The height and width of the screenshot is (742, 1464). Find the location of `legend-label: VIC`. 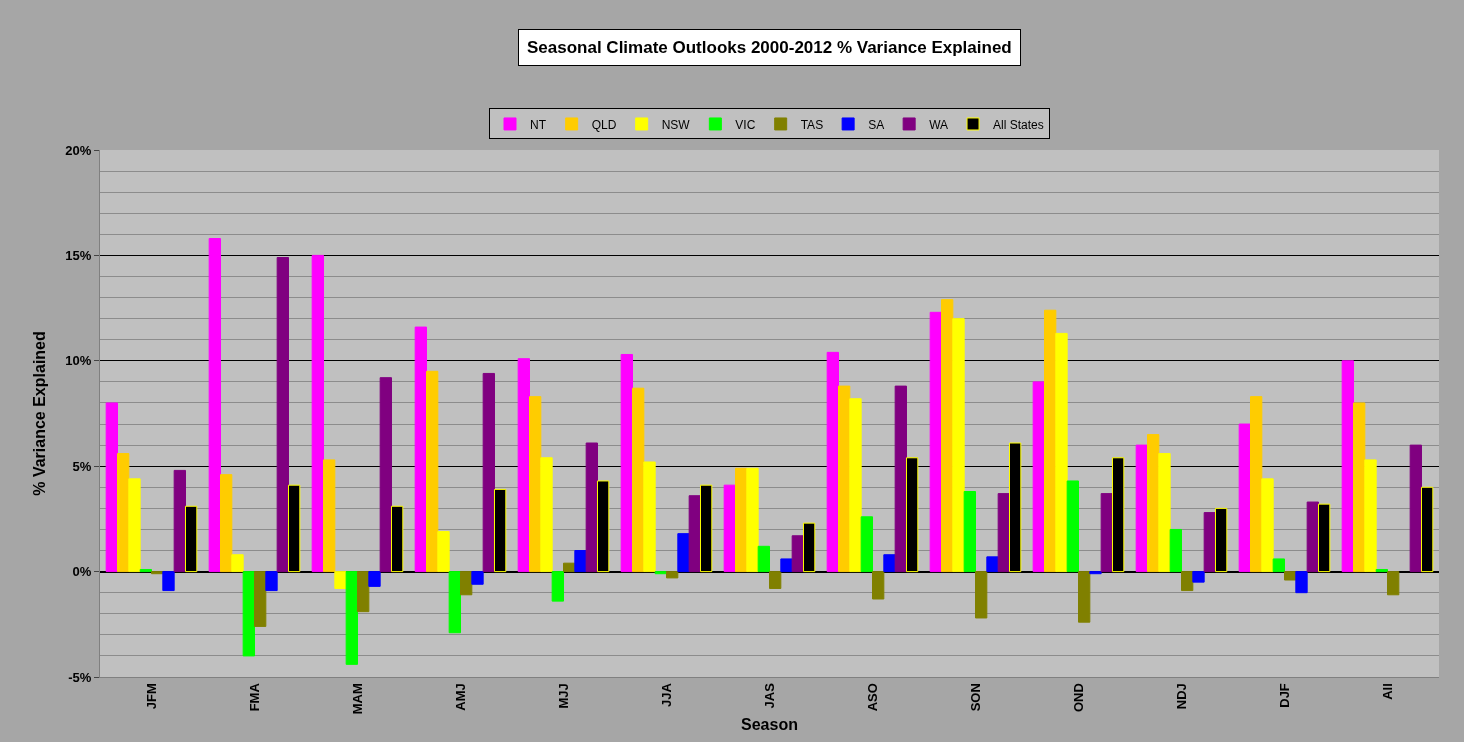

legend-label: VIC is located at coordinates (745, 124).